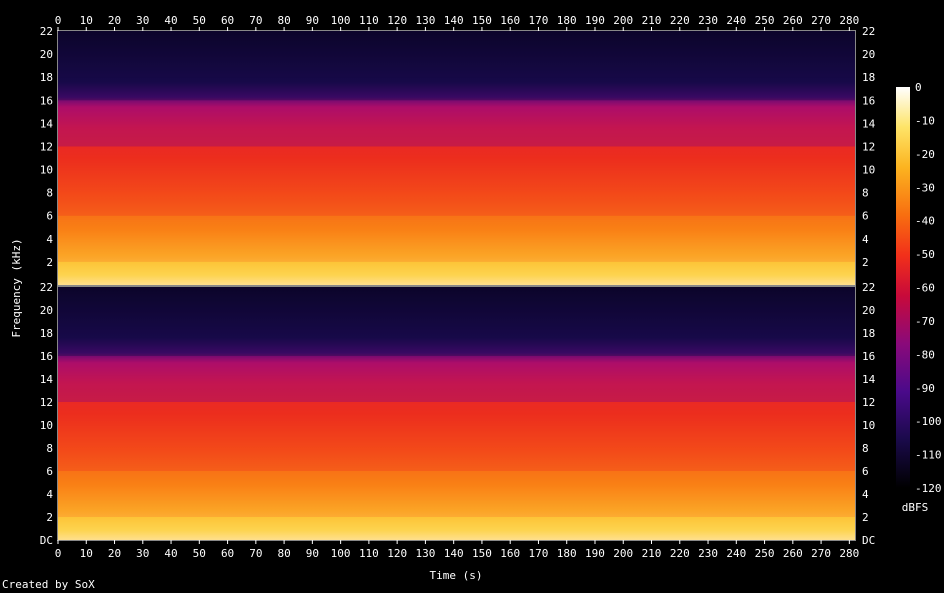 This screenshot has height=593, width=944. Describe the element at coordinates (312, 20) in the screenshot. I see `x-top-tick-label: 90` at that location.